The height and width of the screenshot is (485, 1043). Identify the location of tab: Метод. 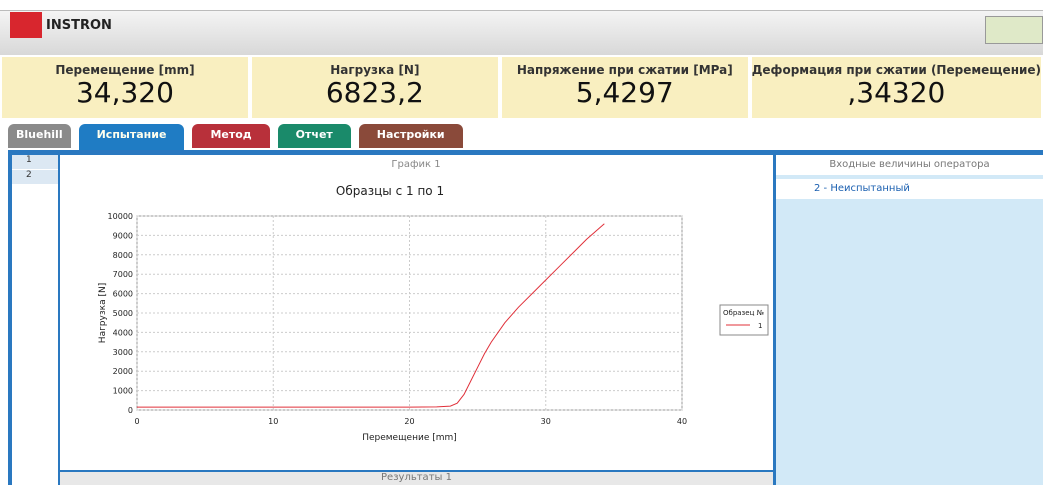
(231, 136).